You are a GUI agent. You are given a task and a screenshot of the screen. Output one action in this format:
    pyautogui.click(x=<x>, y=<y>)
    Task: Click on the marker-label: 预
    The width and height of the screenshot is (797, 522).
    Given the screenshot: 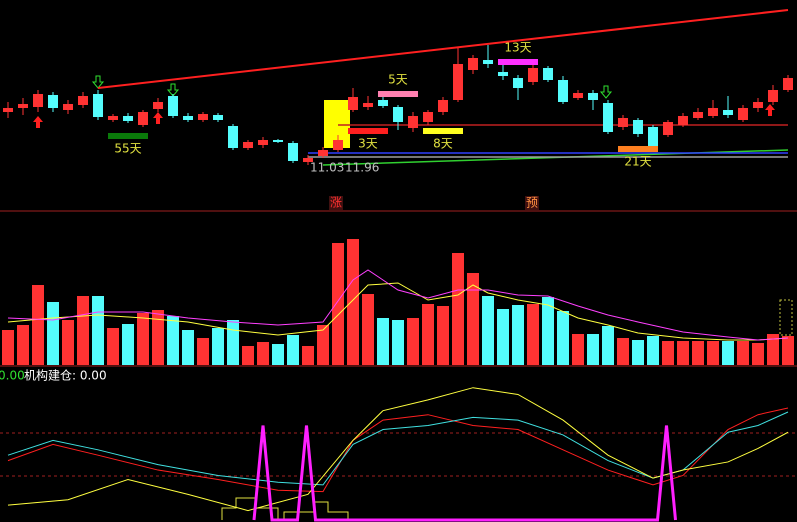 What is the action you would take?
    pyautogui.click(x=532, y=203)
    